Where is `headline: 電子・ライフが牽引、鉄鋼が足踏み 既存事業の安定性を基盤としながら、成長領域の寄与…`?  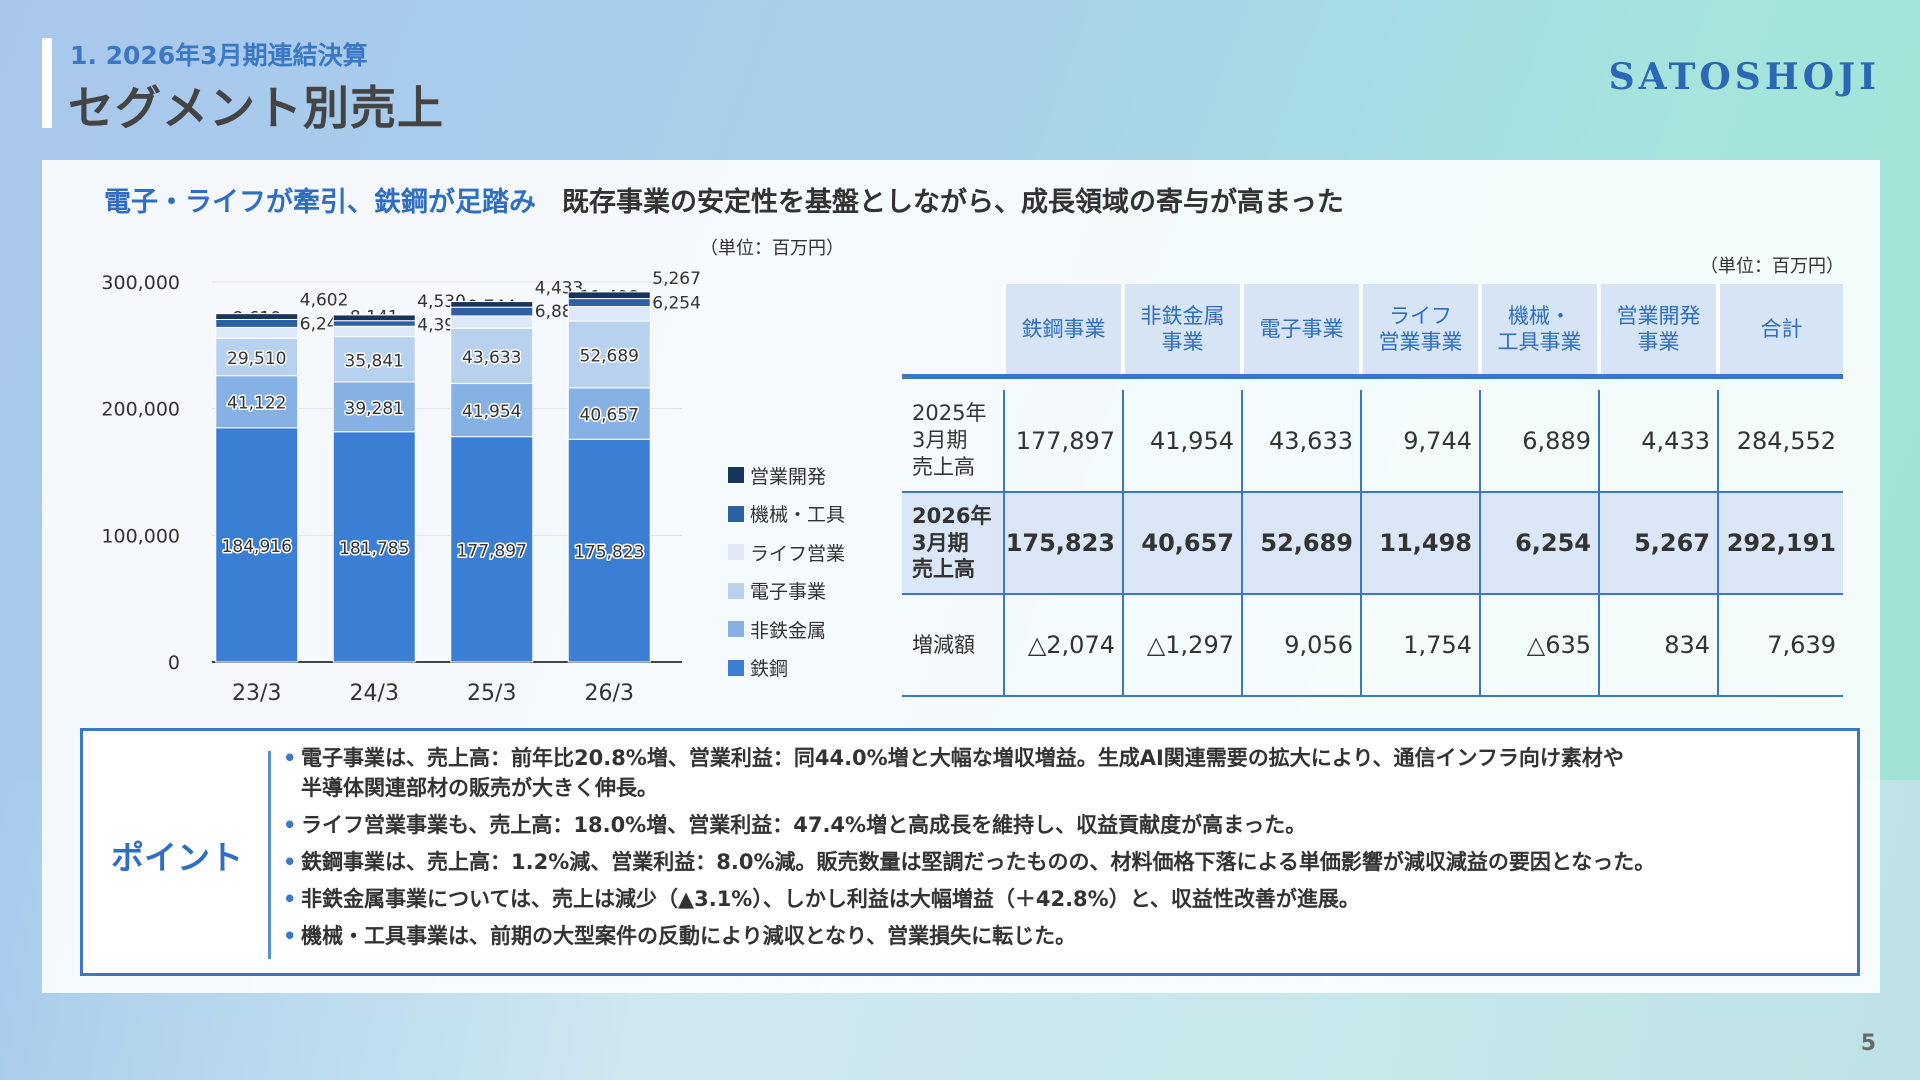
headline: 電子・ライフが牽引、鉄鋼が足踏み 既存事業の安定性を基盤としながら、成長領域の寄与… is located at coordinates (724, 199).